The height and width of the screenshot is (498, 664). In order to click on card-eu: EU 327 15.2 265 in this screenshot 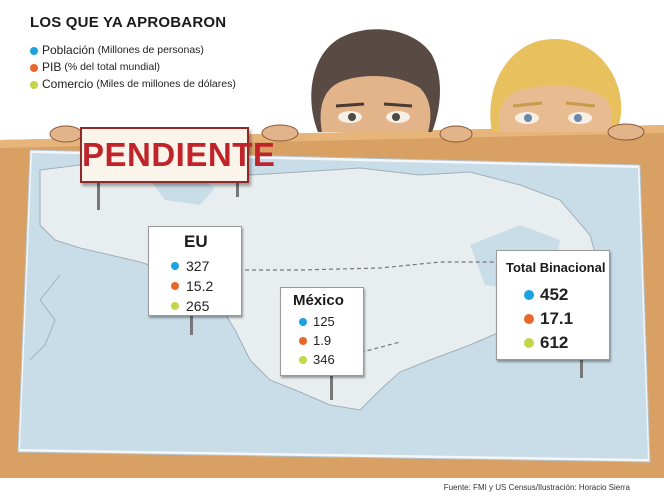, I will do `click(195, 271)`.